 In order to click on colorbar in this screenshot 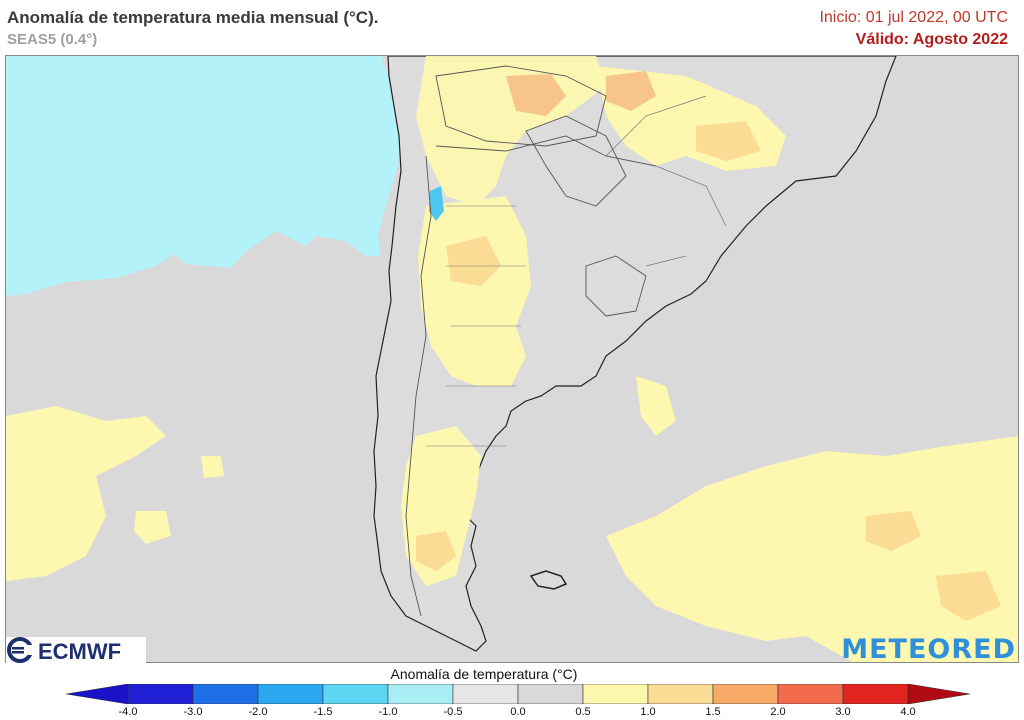, I will do `click(518, 694)`.